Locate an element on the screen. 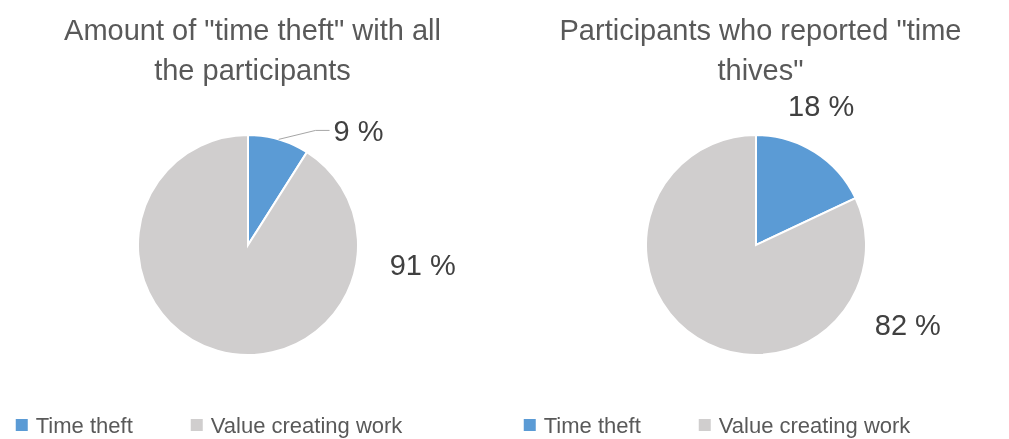 Image resolution: width=1009 pixels, height=439 pixels. data-label: 9 % is located at coordinates (358, 130).